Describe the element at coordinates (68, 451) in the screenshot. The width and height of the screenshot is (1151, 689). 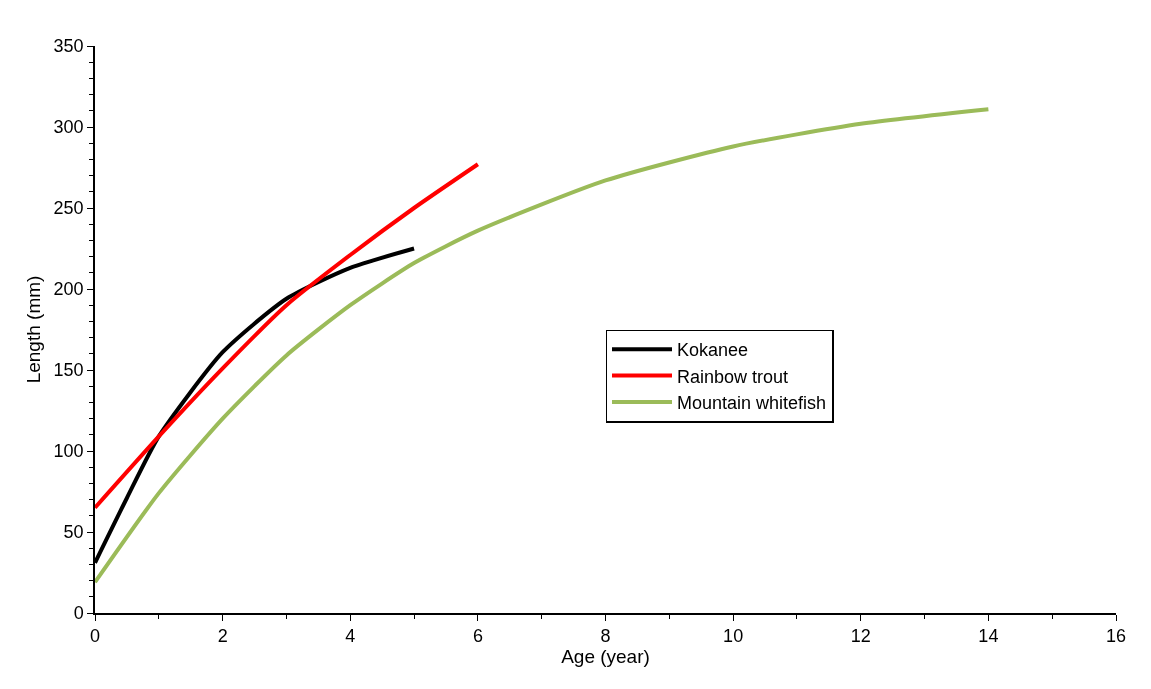
I see `y-tick-label: 100` at that location.